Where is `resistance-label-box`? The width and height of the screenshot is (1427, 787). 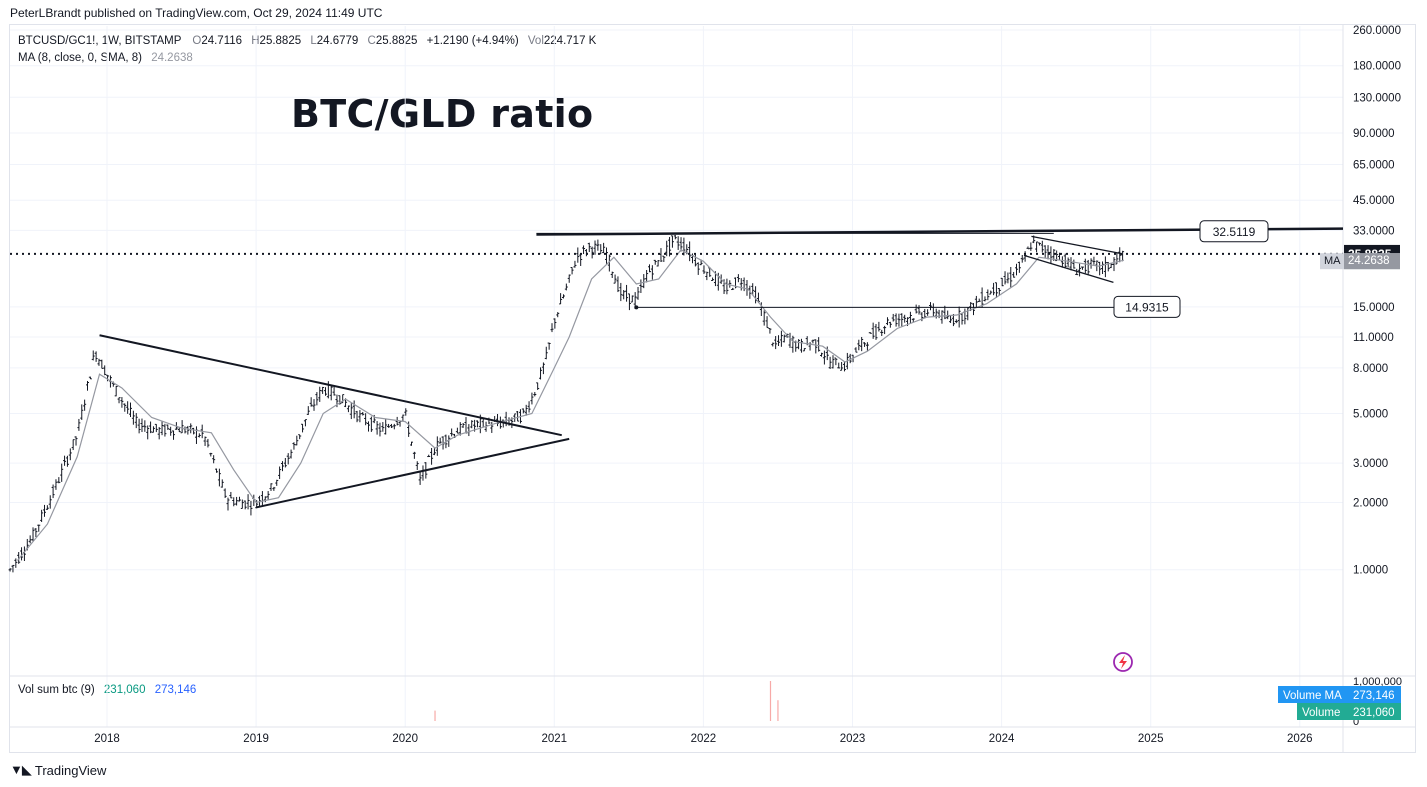
resistance-label-box is located at coordinates (1234, 231).